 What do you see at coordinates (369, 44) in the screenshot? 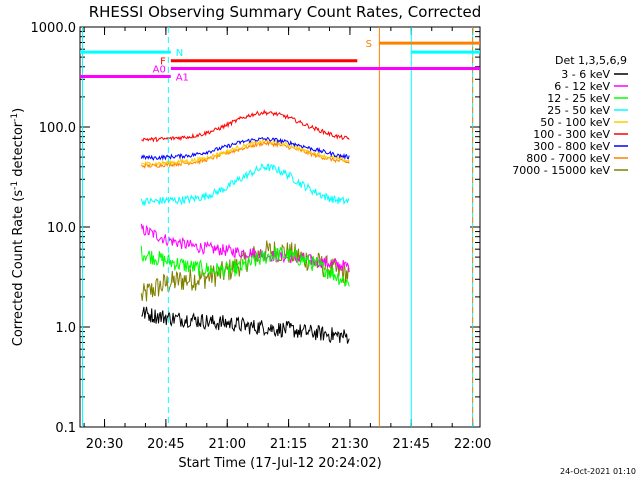
I see `flag-label-4: S` at bounding box center [369, 44].